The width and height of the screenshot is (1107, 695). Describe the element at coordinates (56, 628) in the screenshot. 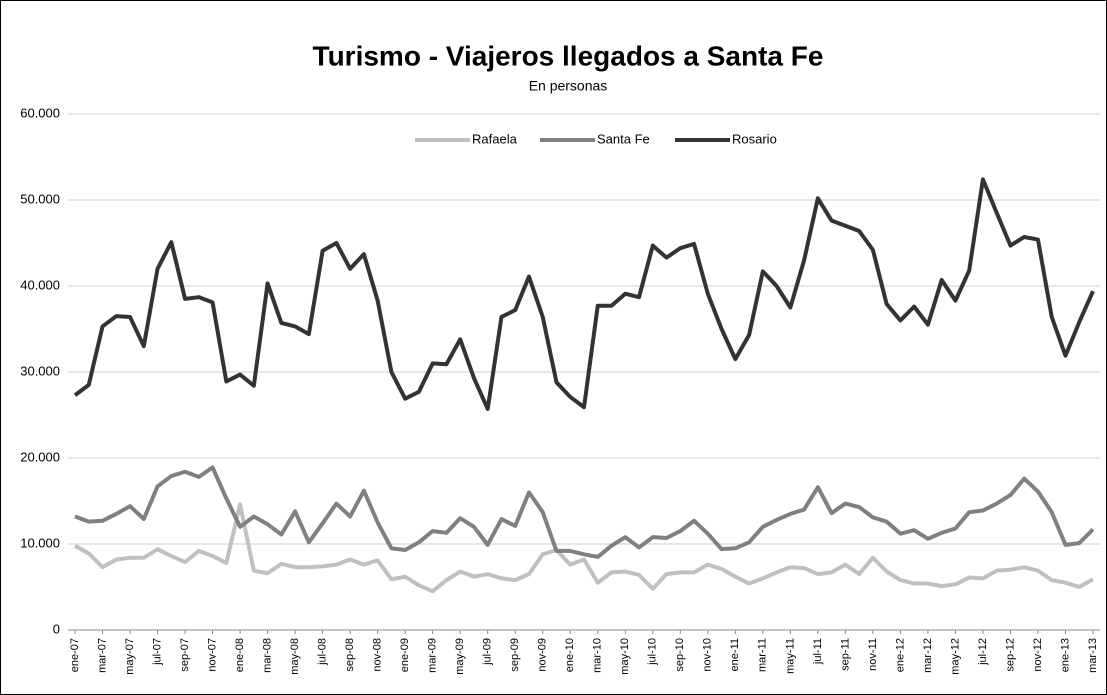

I see `y-tick-label: 0` at that location.